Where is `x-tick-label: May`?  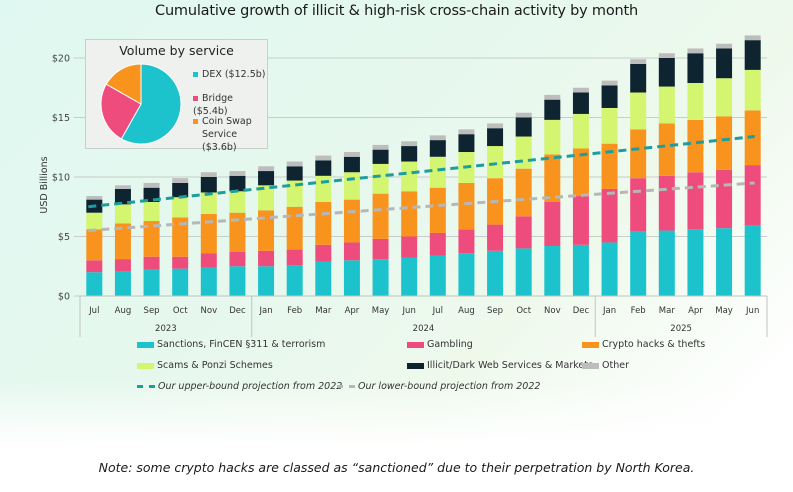 x-tick-label: May is located at coordinates (724, 311).